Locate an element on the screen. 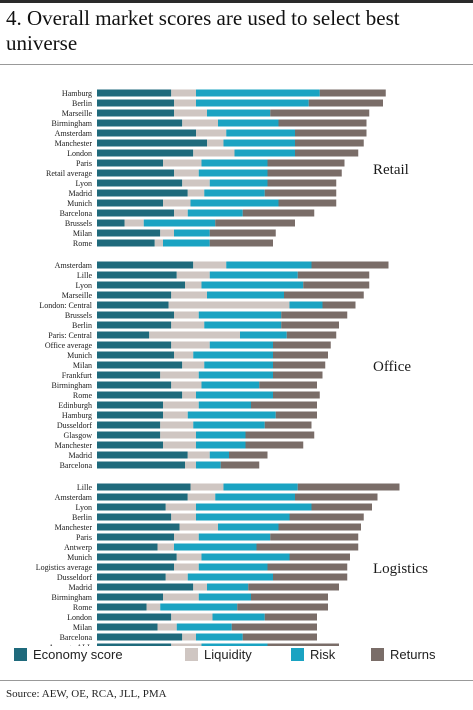  row-label: Berlin is located at coordinates (82, 103).